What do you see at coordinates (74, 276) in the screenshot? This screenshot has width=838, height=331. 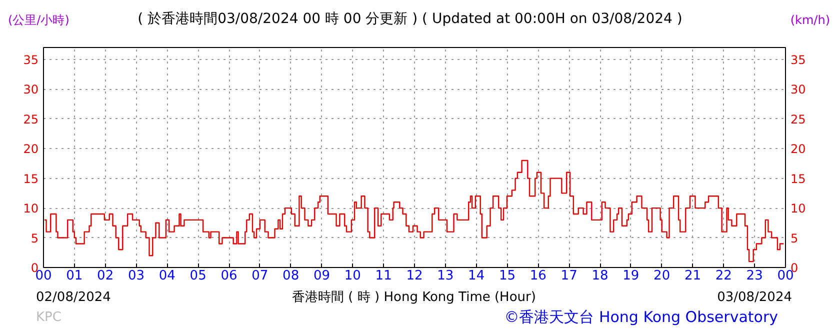 I see `x-tick-label: 01` at bounding box center [74, 276].